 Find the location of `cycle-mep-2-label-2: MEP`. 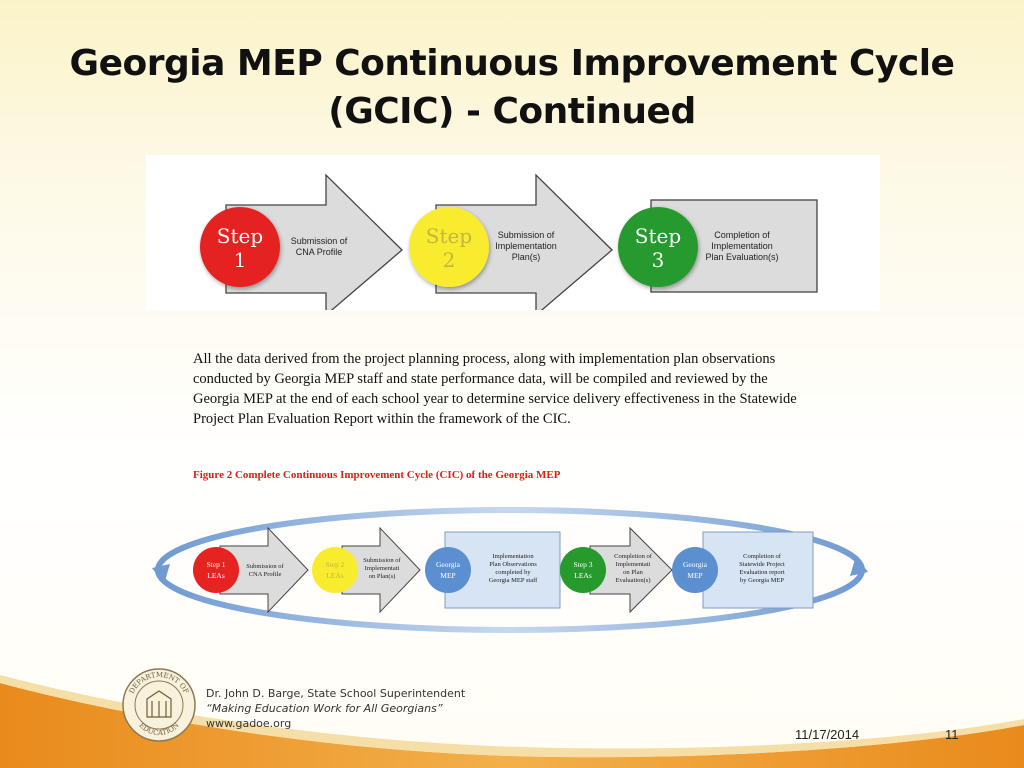

cycle-mep-2-label-2: MEP is located at coordinates (694, 575).